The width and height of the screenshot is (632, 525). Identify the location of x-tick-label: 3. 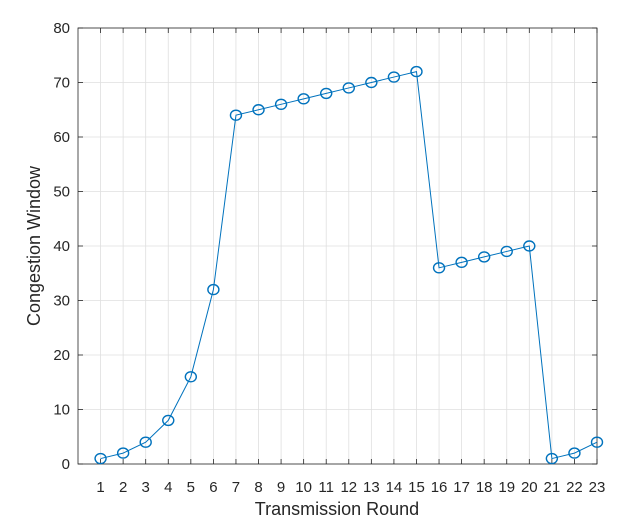
(146, 487).